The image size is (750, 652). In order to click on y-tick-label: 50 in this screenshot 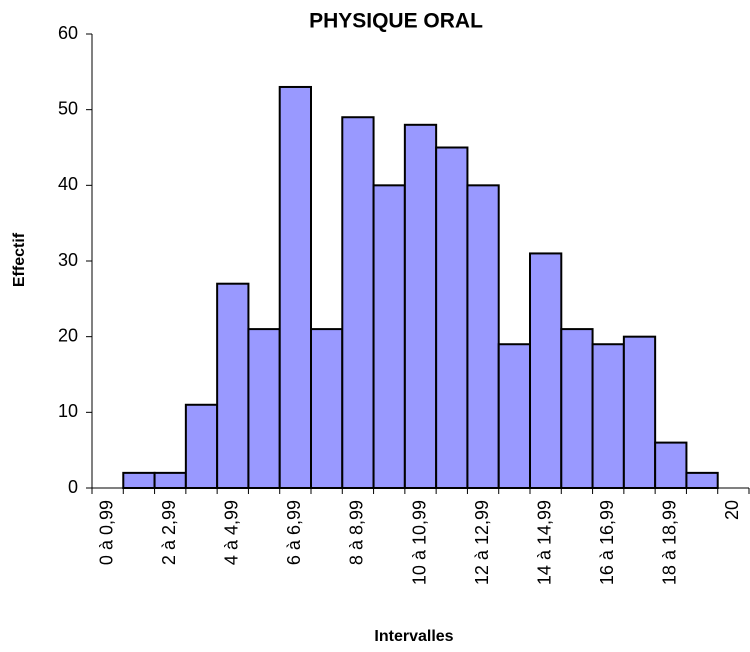, I will do `click(68, 108)`.